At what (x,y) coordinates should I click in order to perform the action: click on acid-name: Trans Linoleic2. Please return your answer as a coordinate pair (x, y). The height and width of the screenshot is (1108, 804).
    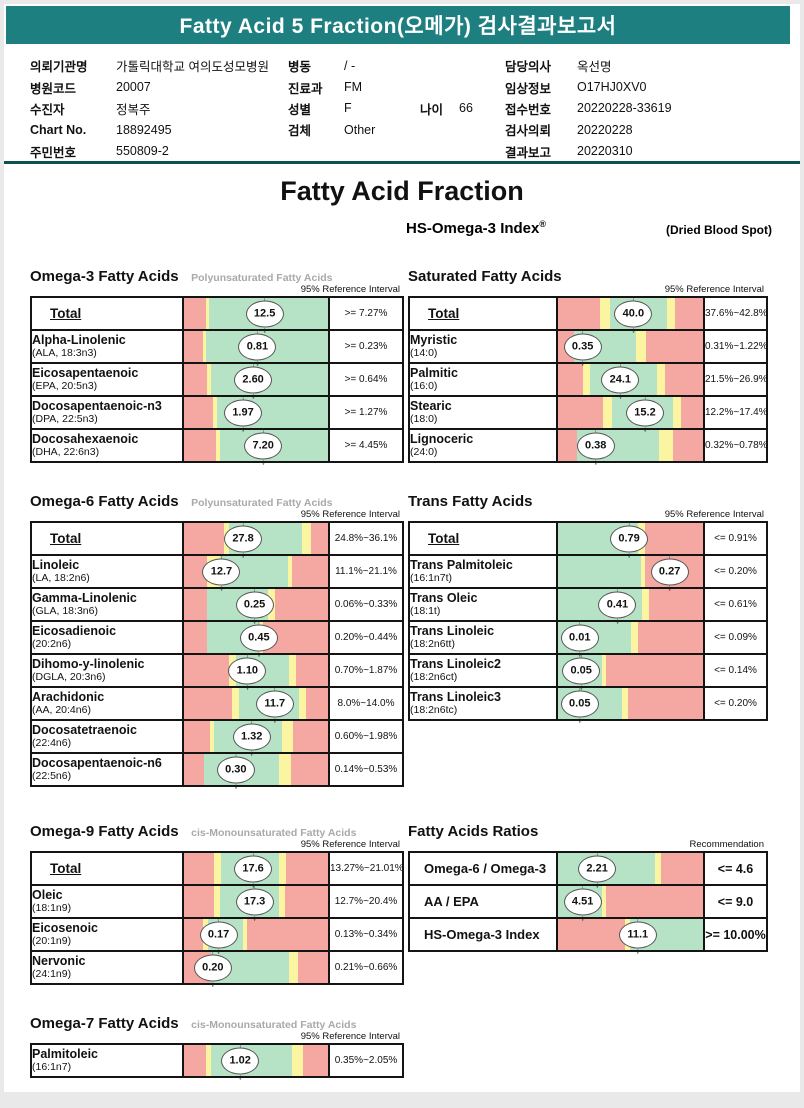
    Looking at the image, I should click on (456, 664).